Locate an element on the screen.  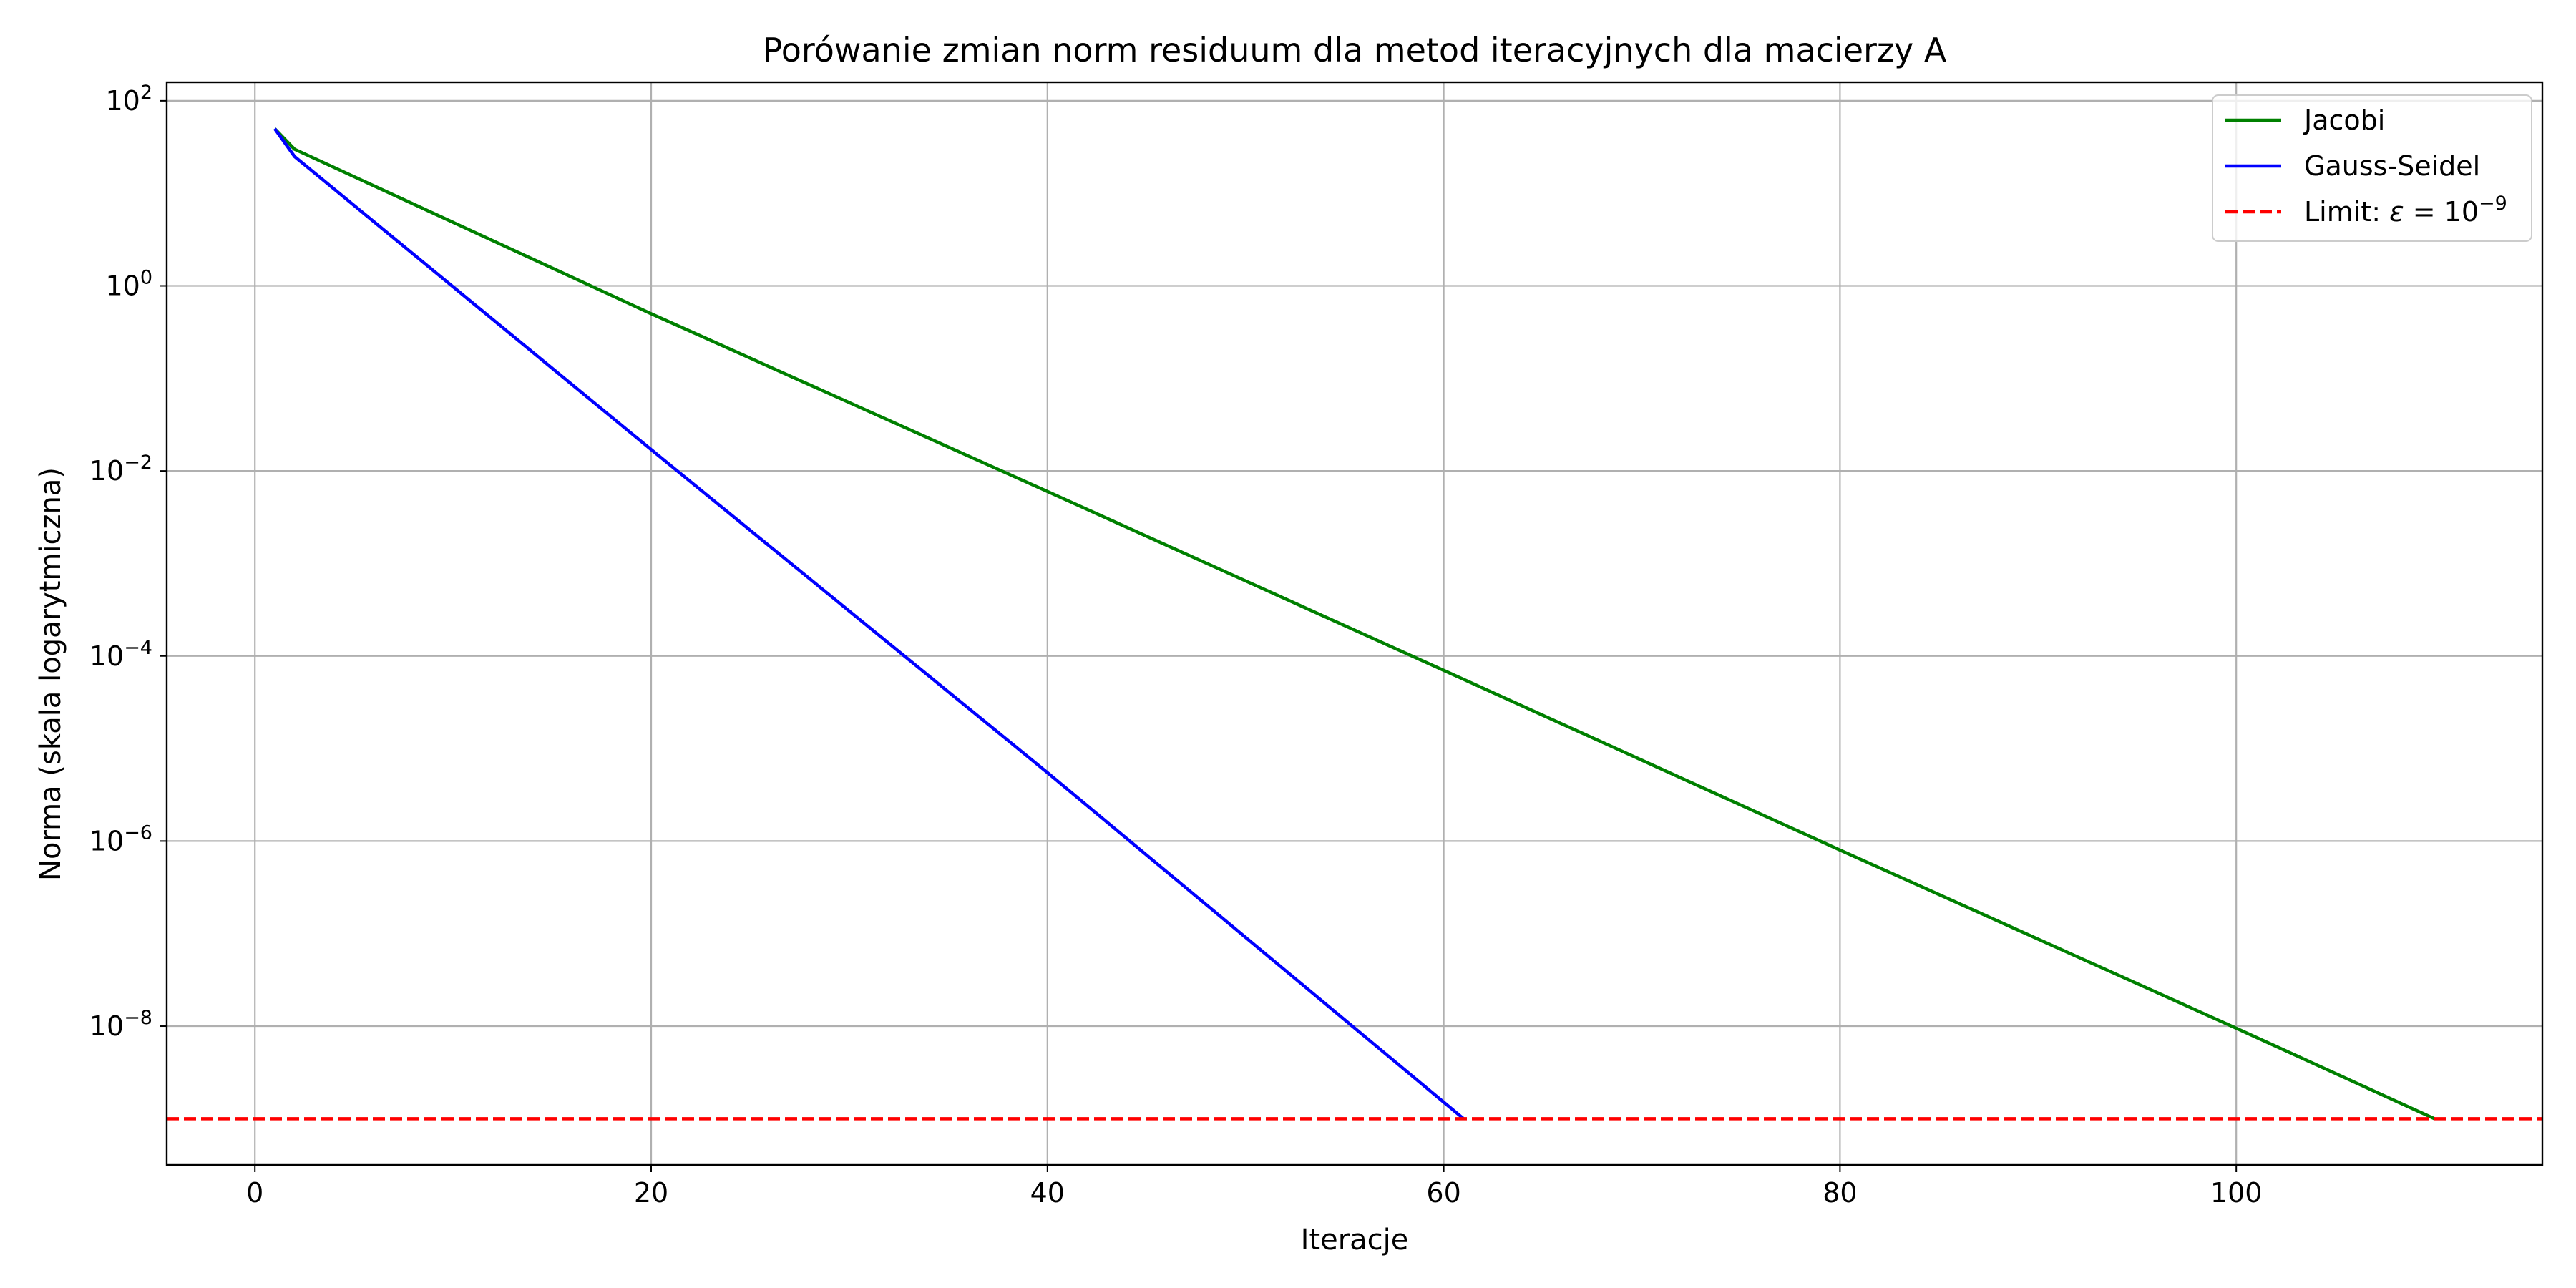
legend-label-gauss-seidel: Gauss-Seidel is located at coordinates (2392, 166).